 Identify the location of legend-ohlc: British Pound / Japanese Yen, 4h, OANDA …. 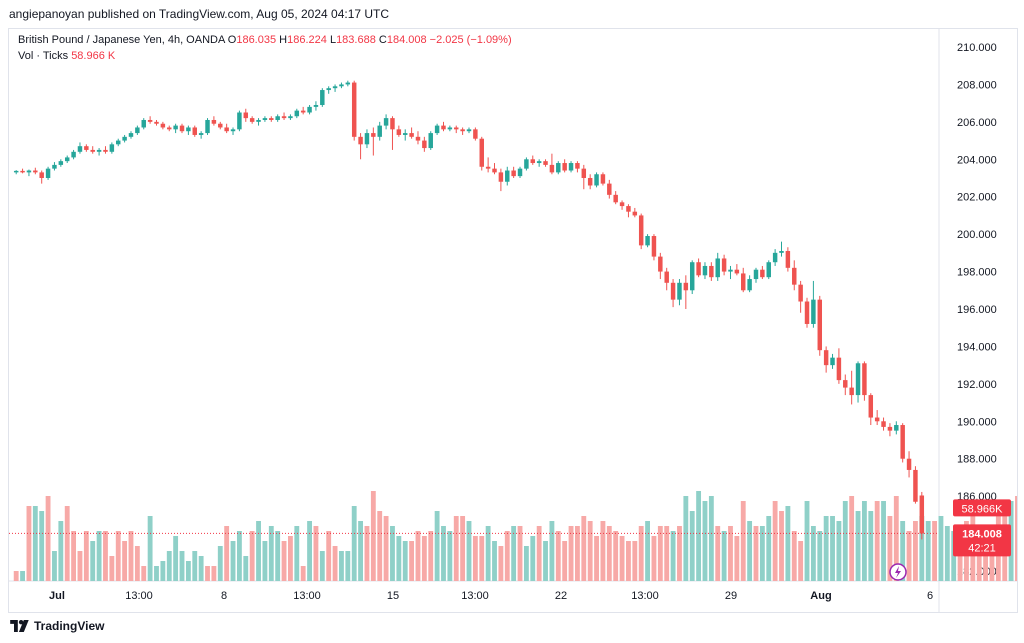
(265, 40).